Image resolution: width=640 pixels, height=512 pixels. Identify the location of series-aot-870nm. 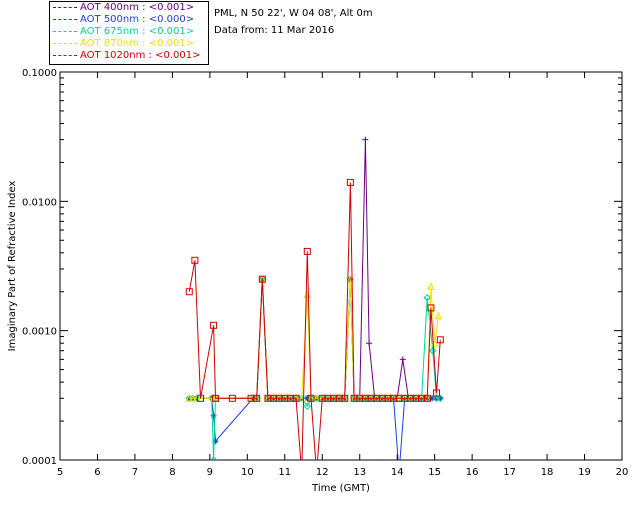
(314, 338).